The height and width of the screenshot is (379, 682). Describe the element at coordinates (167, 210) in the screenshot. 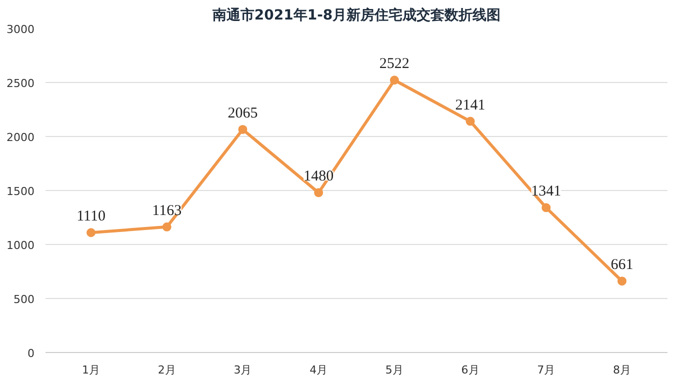

I see `data-label: 1163` at that location.